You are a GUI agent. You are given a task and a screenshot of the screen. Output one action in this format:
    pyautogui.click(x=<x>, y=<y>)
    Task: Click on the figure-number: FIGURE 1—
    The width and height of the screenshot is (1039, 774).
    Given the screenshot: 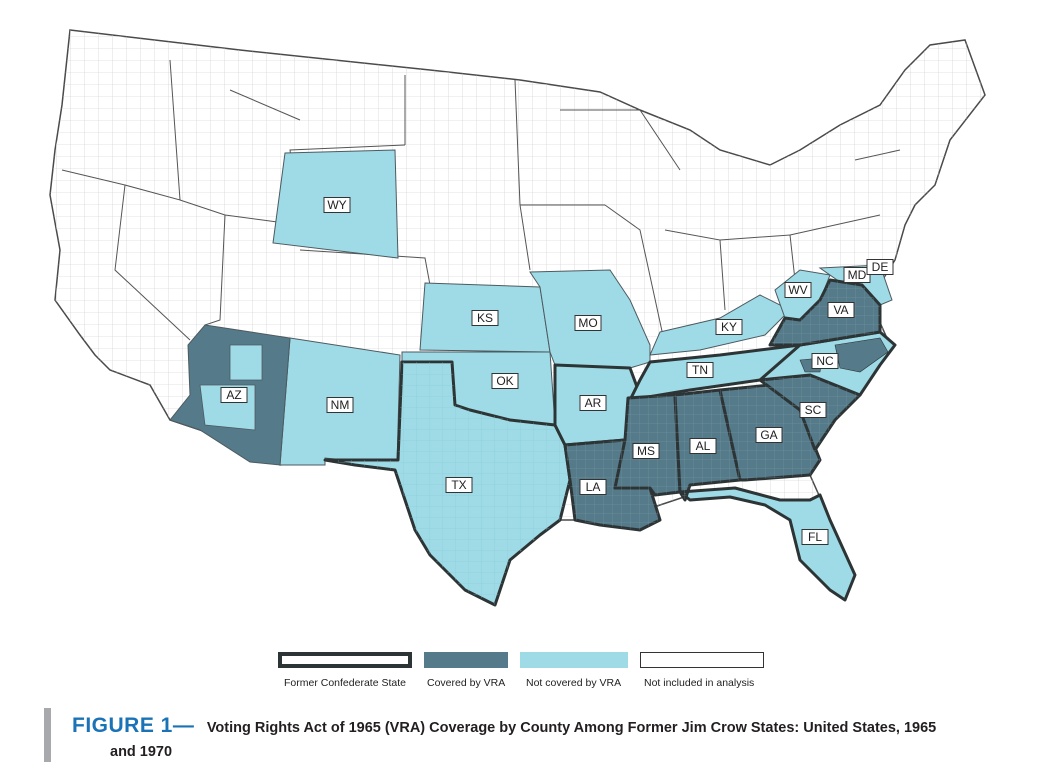 What is the action you would take?
    pyautogui.click(x=133, y=725)
    